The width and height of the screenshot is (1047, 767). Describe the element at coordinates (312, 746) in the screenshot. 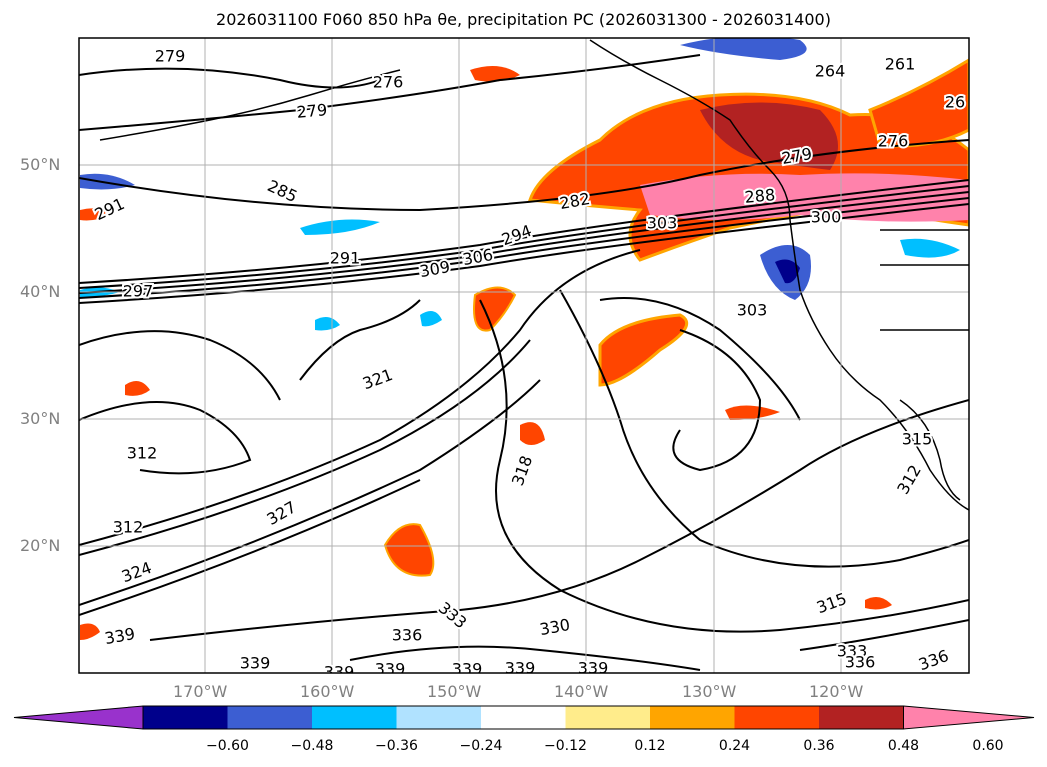

I see `colorbar-tick-label: −0.48` at that location.